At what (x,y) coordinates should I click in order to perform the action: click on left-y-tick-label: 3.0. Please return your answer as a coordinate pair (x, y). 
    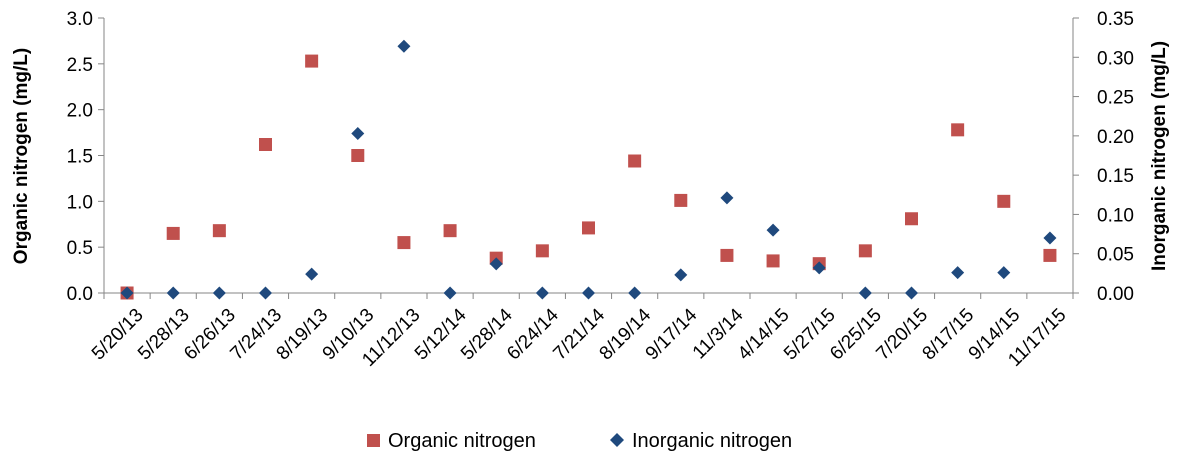
    Looking at the image, I should click on (80, 19).